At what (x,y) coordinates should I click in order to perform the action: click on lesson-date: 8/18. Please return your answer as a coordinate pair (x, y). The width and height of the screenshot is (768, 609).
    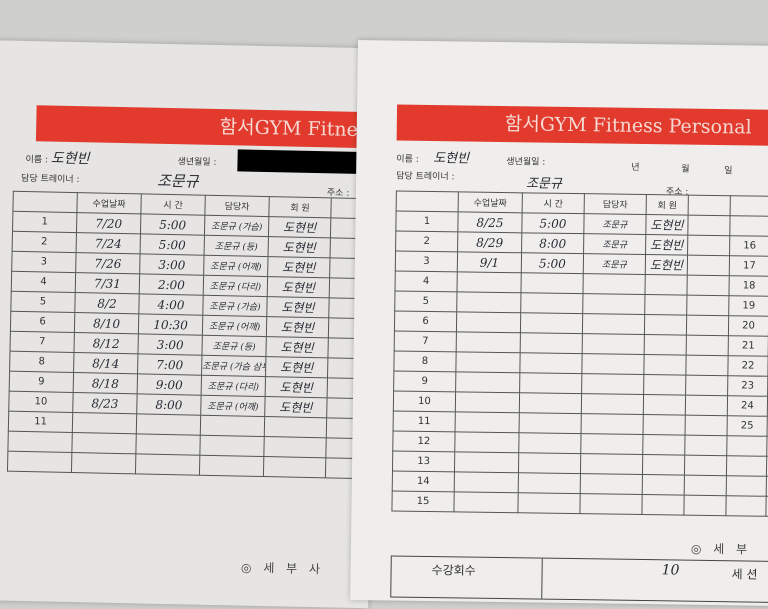
    Looking at the image, I should click on (105, 383).